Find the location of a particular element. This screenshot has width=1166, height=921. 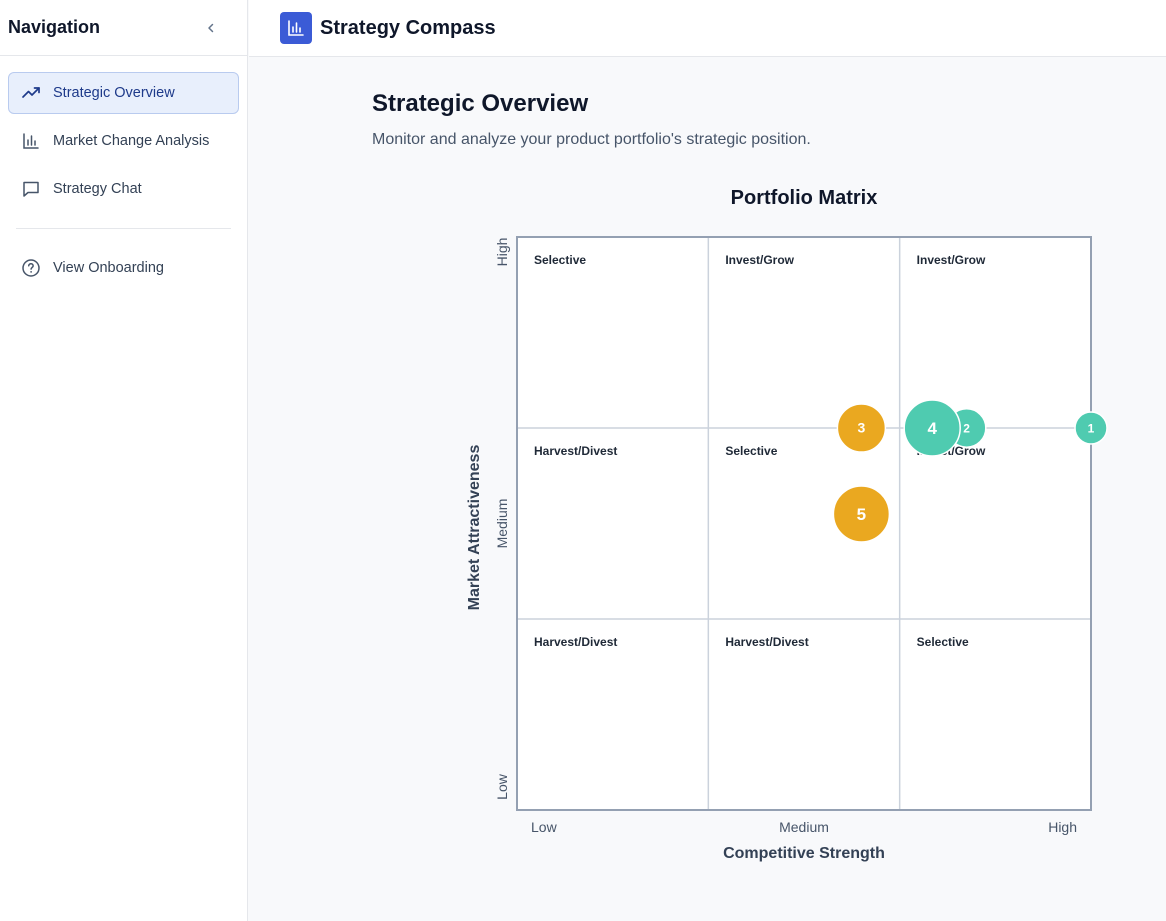

sidebar-item-strategic-overview: Strategic Overview is located at coordinates (123, 93).